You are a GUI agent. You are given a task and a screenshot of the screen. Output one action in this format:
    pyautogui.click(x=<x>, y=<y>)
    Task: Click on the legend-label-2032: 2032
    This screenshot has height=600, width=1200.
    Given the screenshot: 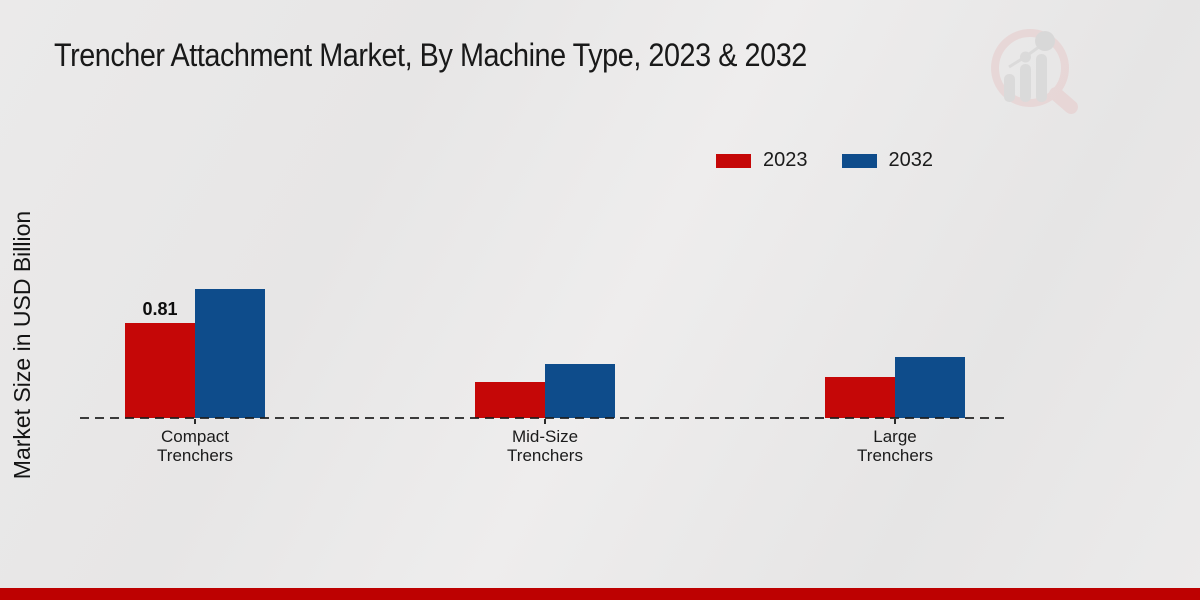 What is the action you would take?
    pyautogui.click(x=911, y=160)
    